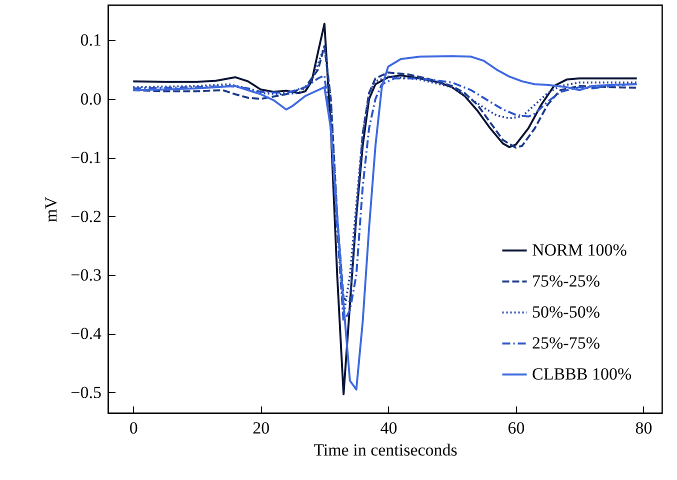 The height and width of the screenshot is (480, 677). What do you see at coordinates (566, 312) in the screenshot?
I see `legend-label: 50%-50%` at bounding box center [566, 312].